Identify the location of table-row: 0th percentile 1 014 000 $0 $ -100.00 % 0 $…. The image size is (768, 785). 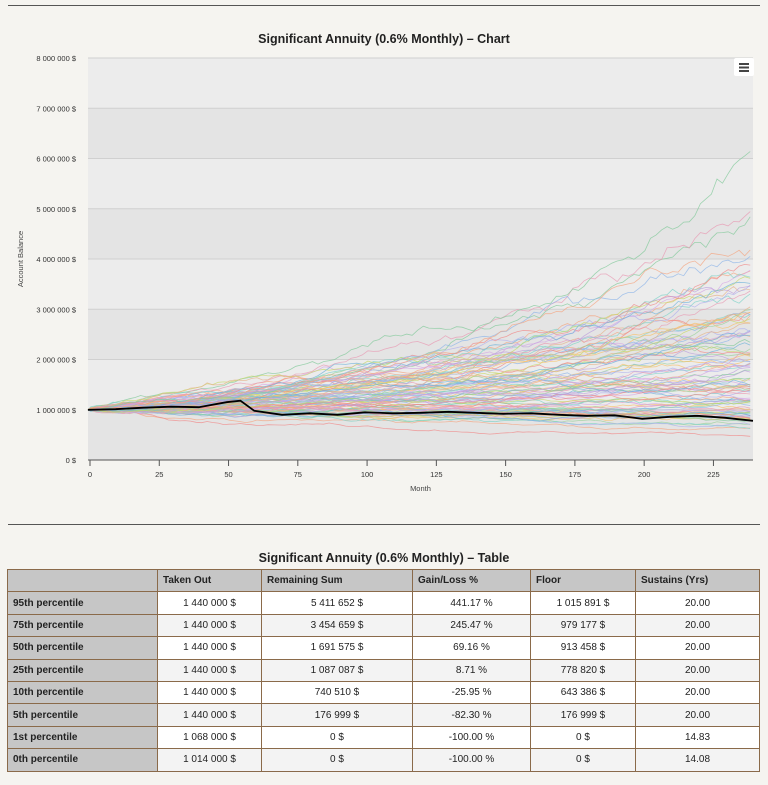
(383, 760).